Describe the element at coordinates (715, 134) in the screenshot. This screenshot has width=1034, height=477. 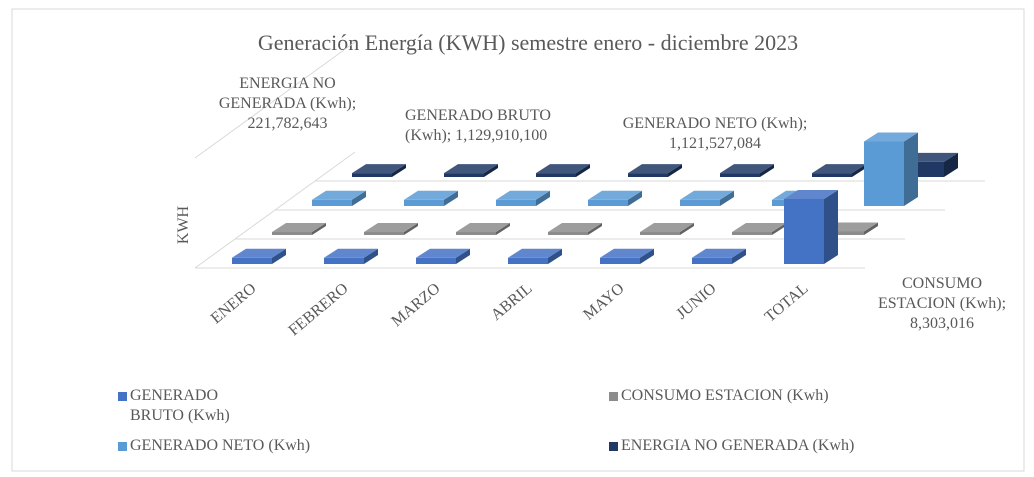
I see `data-label: GENERADO NETO (Kwh); 1,121,527,084` at that location.